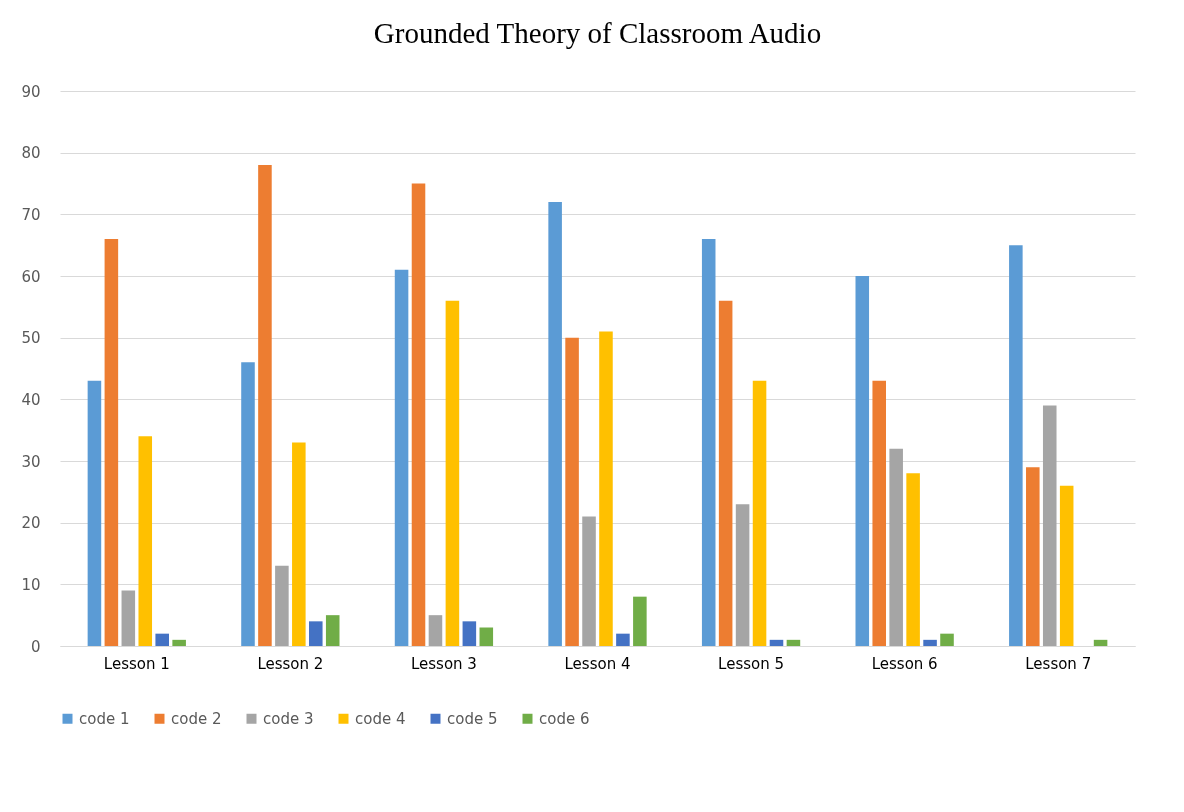  Describe the element at coordinates (597, 33) in the screenshot. I see `chart-title: Grounded Theory of Classroom Audio` at that location.